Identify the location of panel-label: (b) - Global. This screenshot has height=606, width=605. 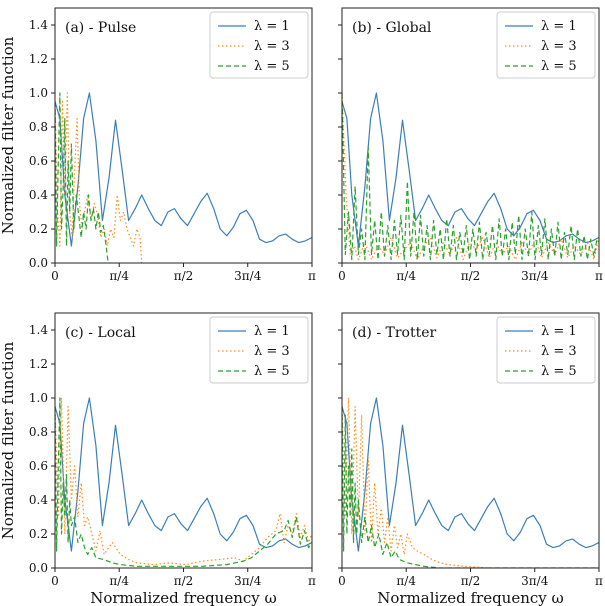
(392, 28).